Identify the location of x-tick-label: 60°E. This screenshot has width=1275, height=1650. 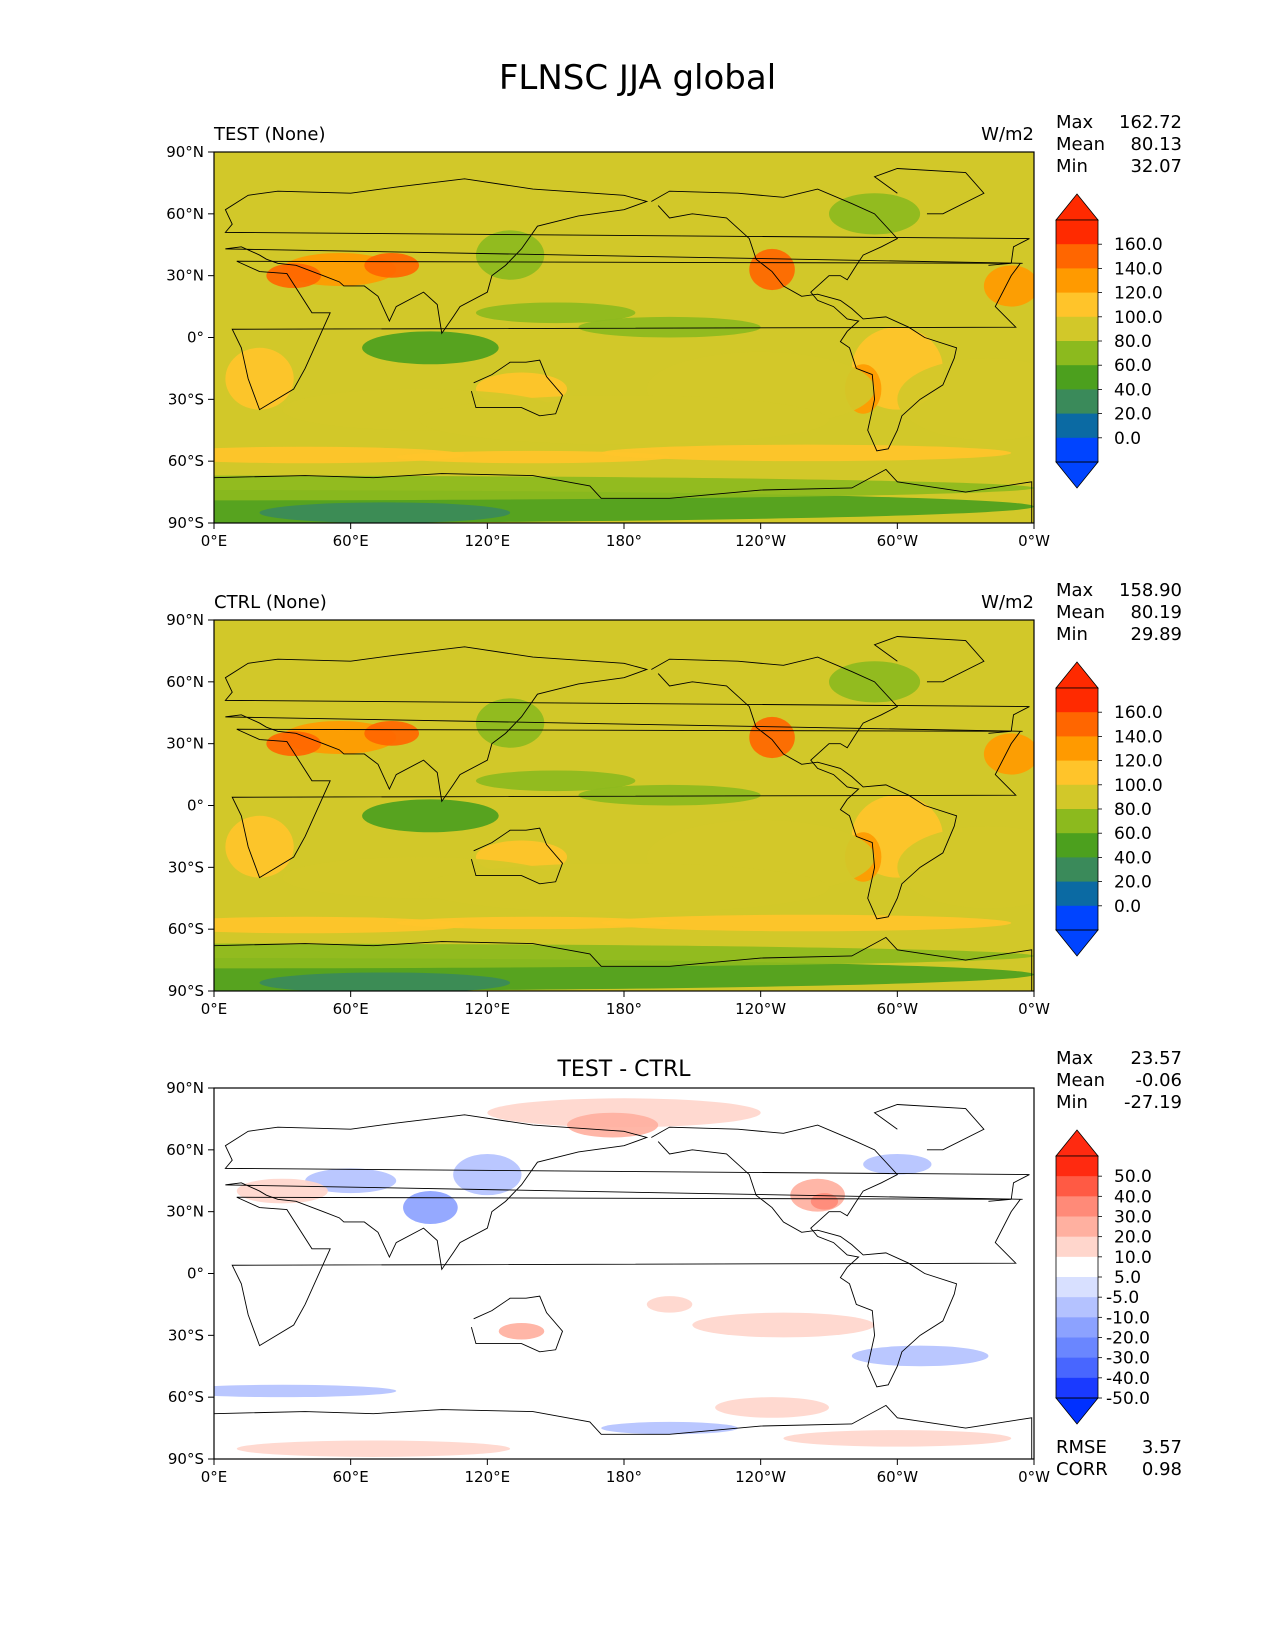
(351, 1009).